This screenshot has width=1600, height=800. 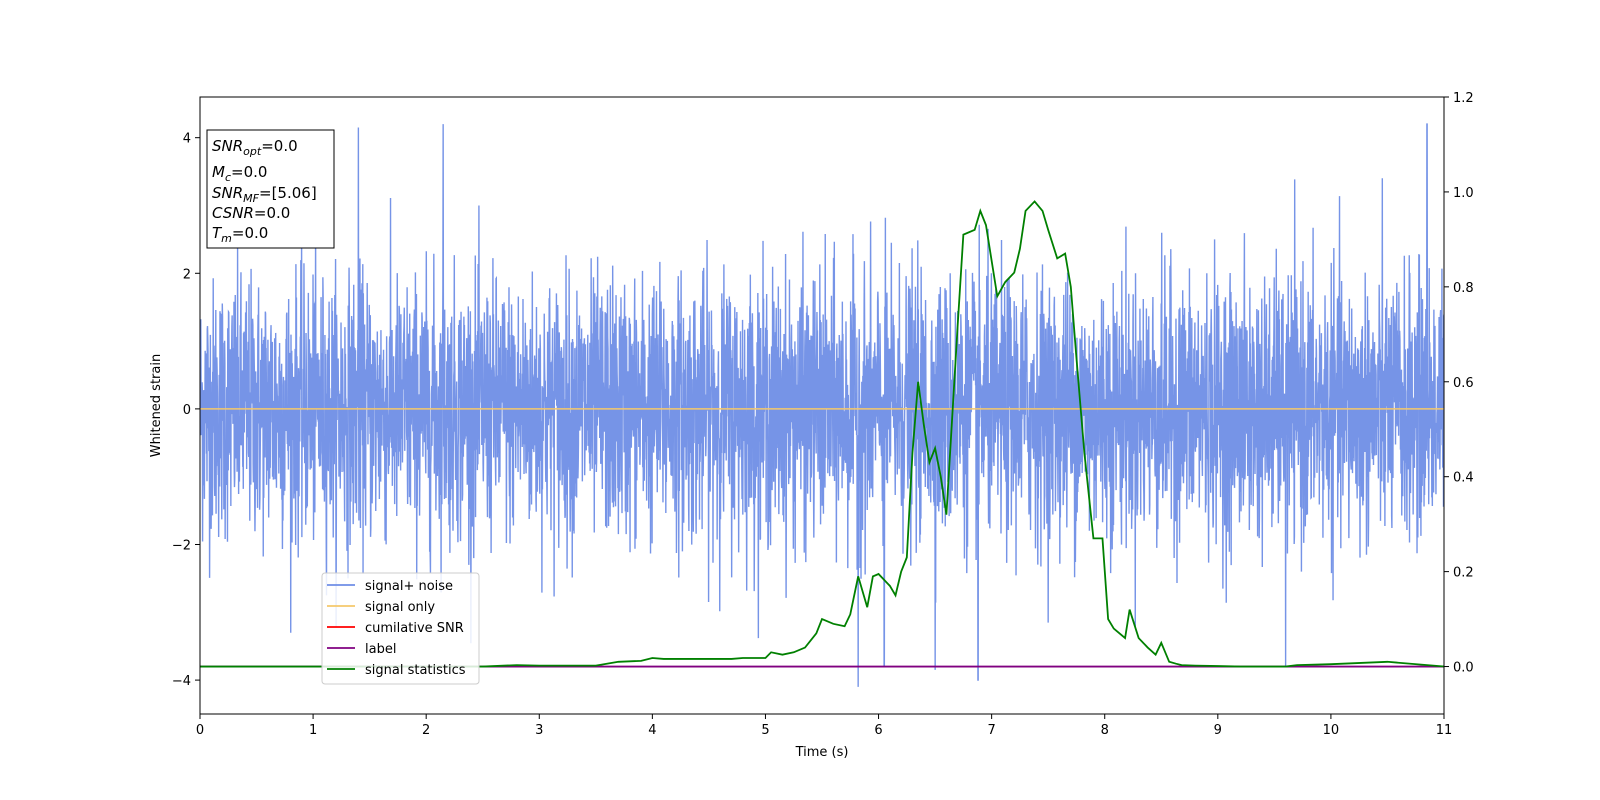 I want to click on x-tick-label: 9, so click(x=1218, y=730).